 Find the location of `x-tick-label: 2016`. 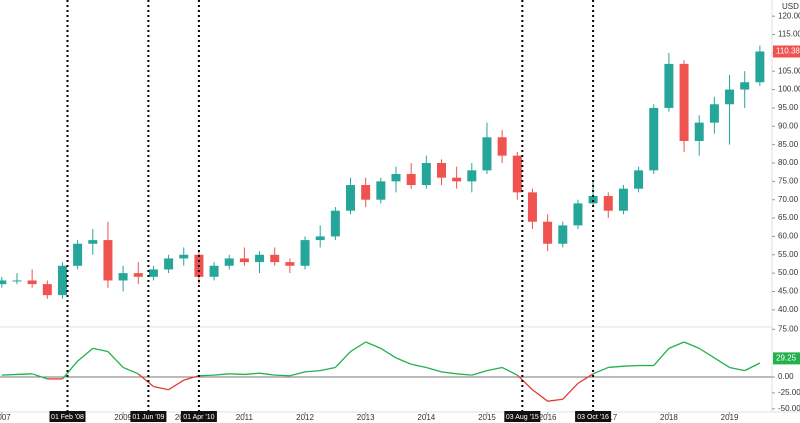

x-tick-label: 2016 is located at coordinates (548, 417).